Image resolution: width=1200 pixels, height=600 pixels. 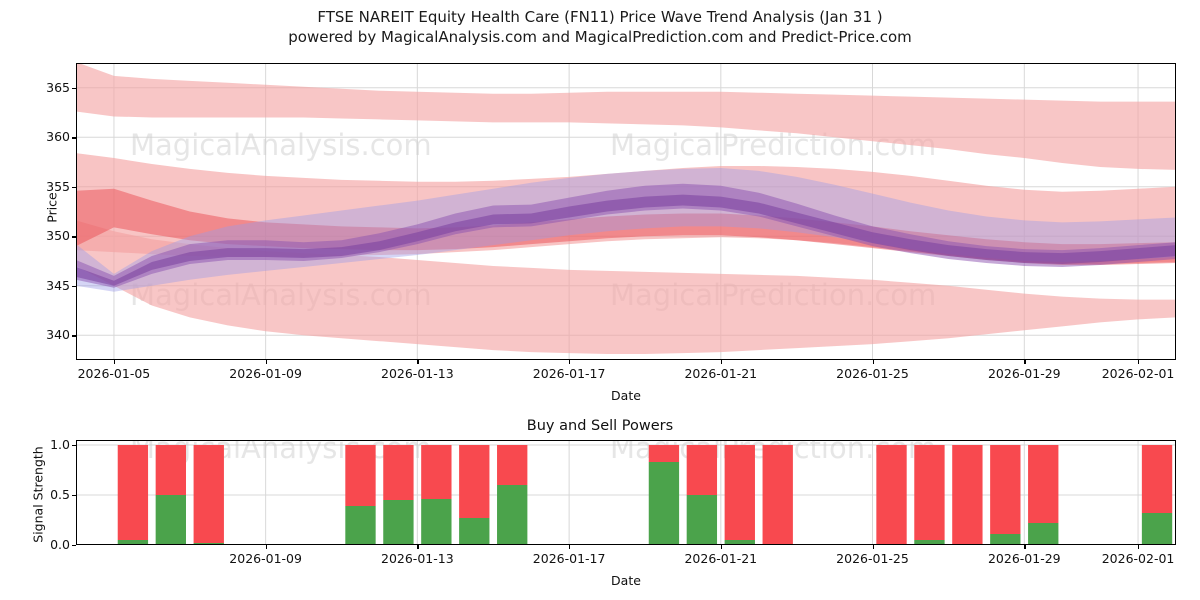 I want to click on signal-tick-label: 1.0, so click(x=60, y=444).